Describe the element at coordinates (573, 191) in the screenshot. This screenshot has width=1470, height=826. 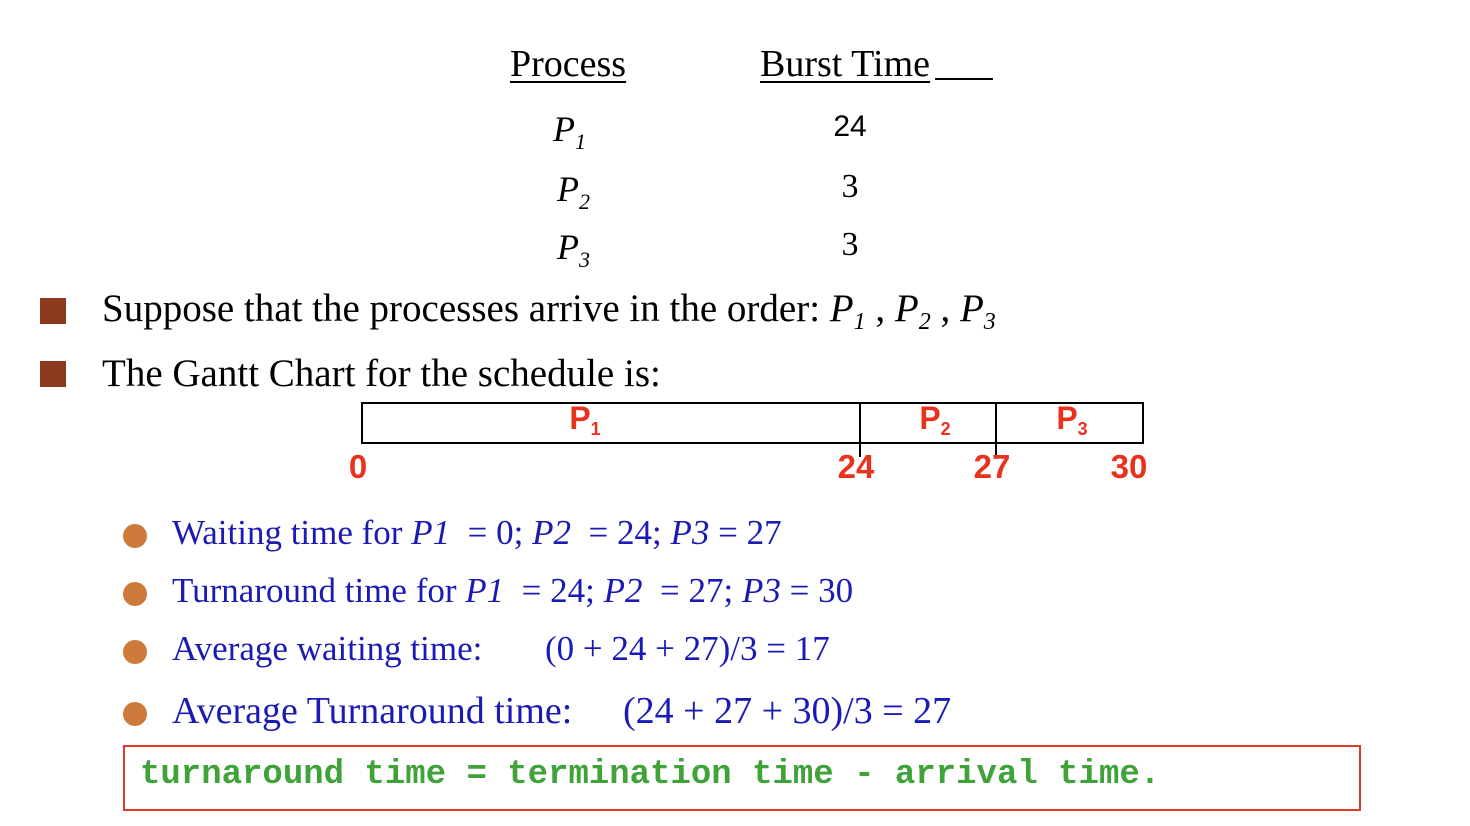
I see `table-process-p2: P2` at that location.